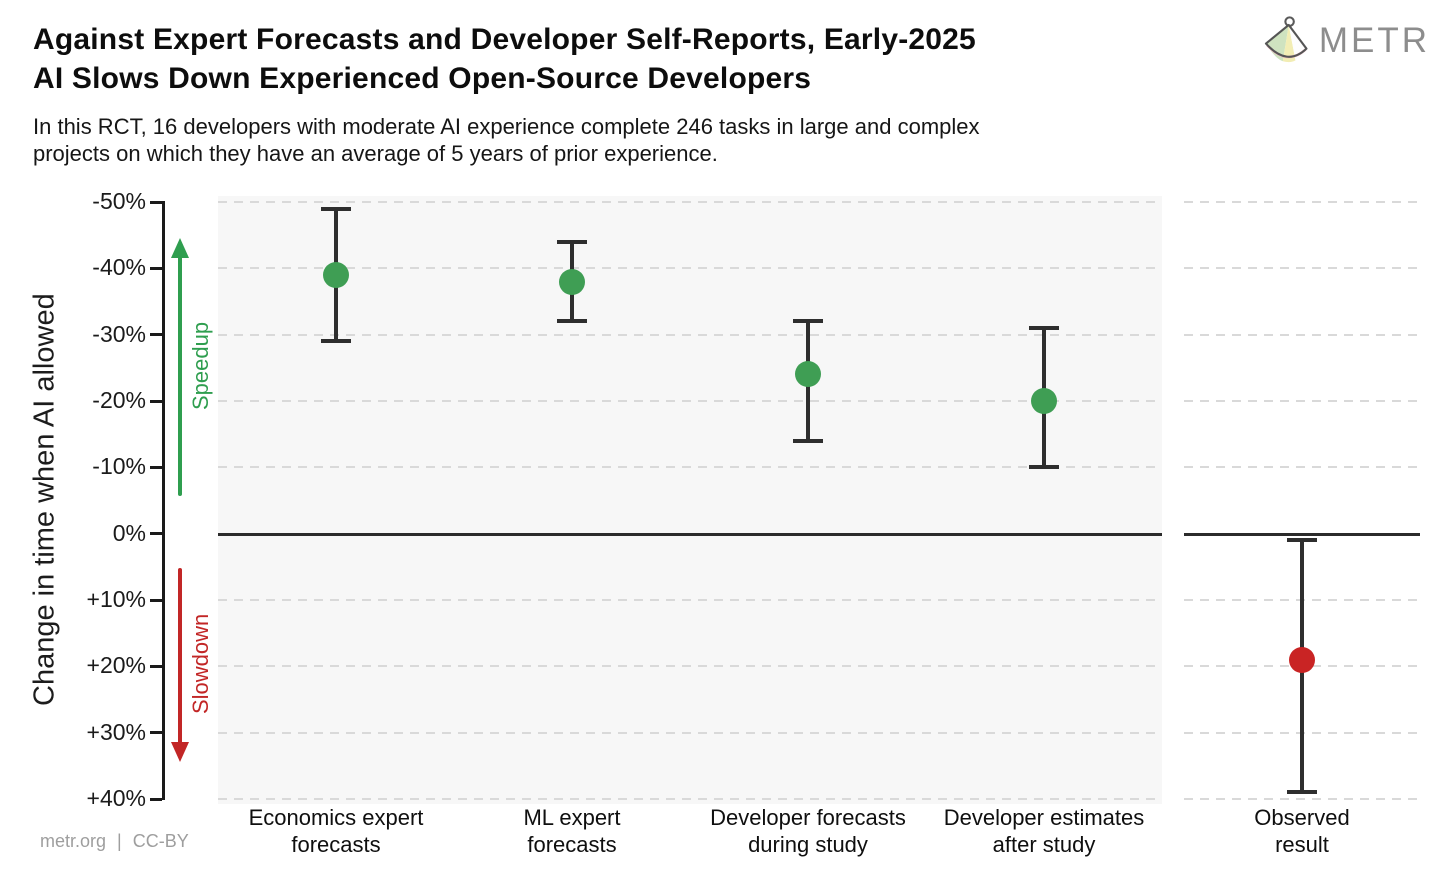 The width and height of the screenshot is (1456, 875). What do you see at coordinates (116, 731) in the screenshot?
I see `y-tick-label: +30%` at bounding box center [116, 731].